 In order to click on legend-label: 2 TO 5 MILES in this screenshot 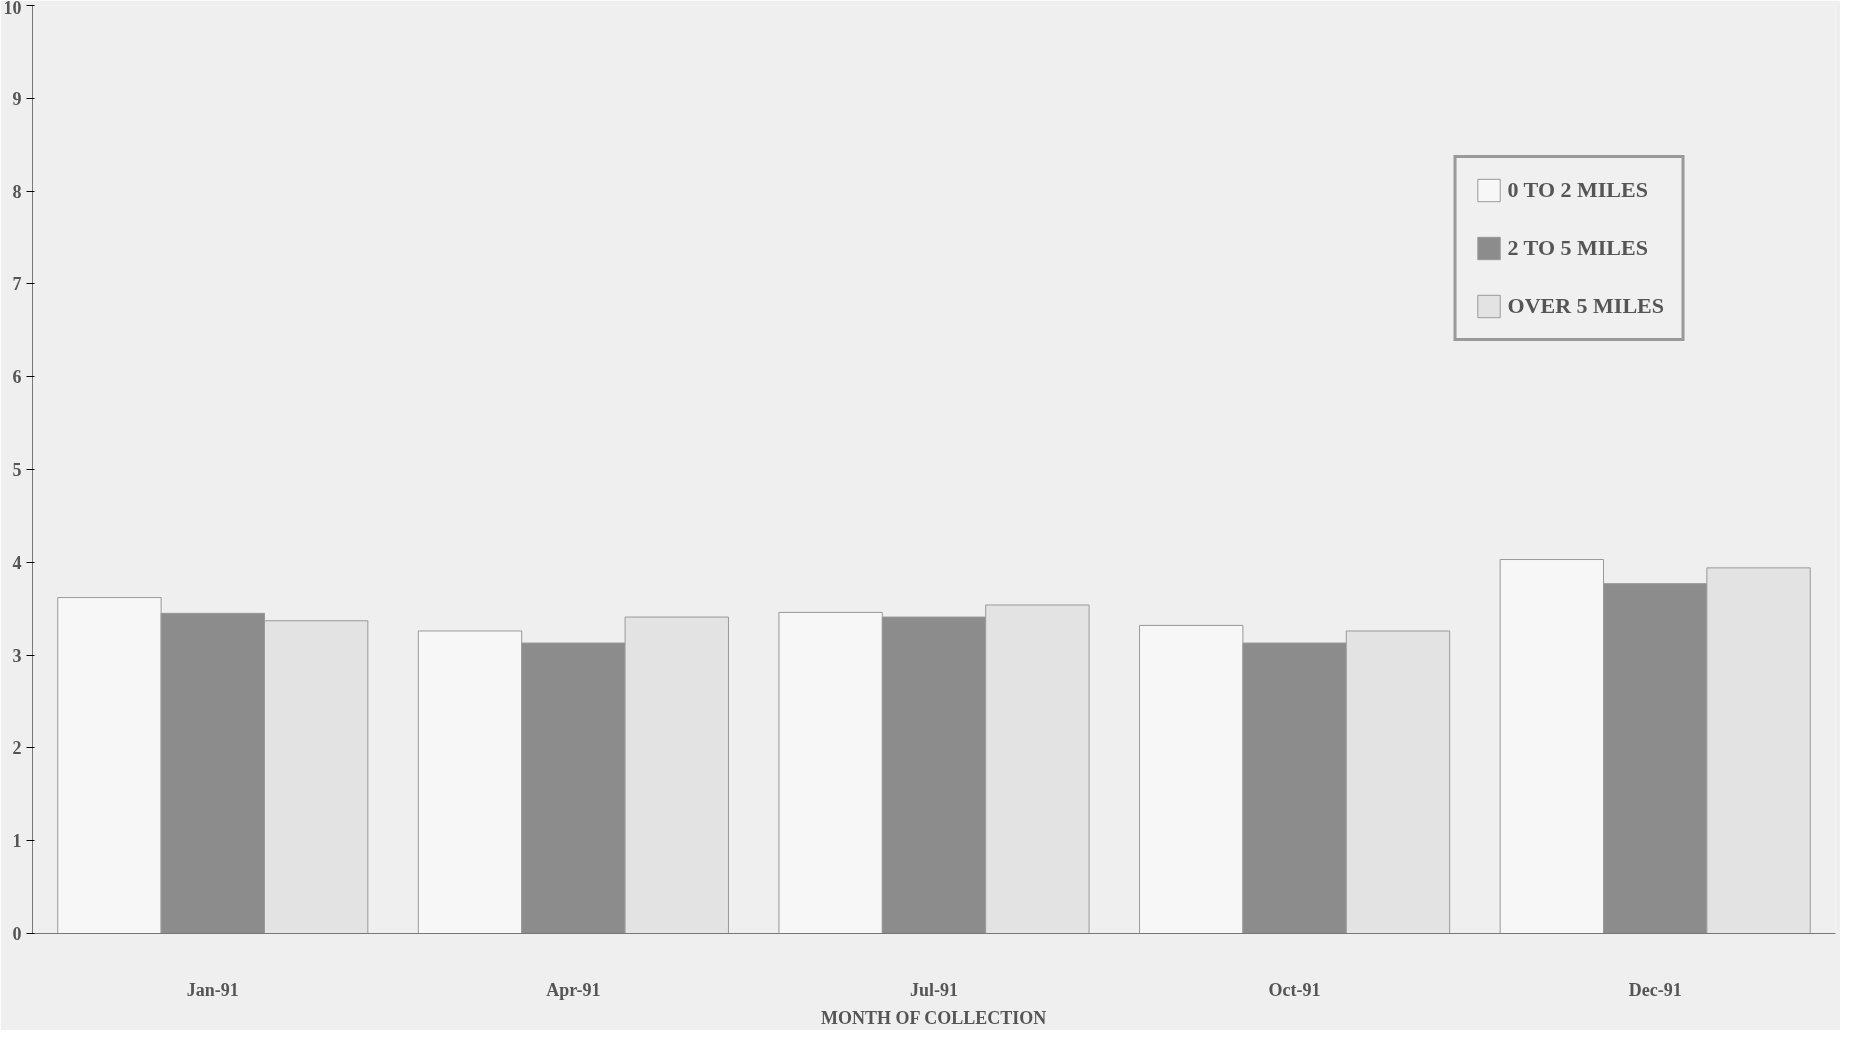, I will do `click(1577, 248)`.